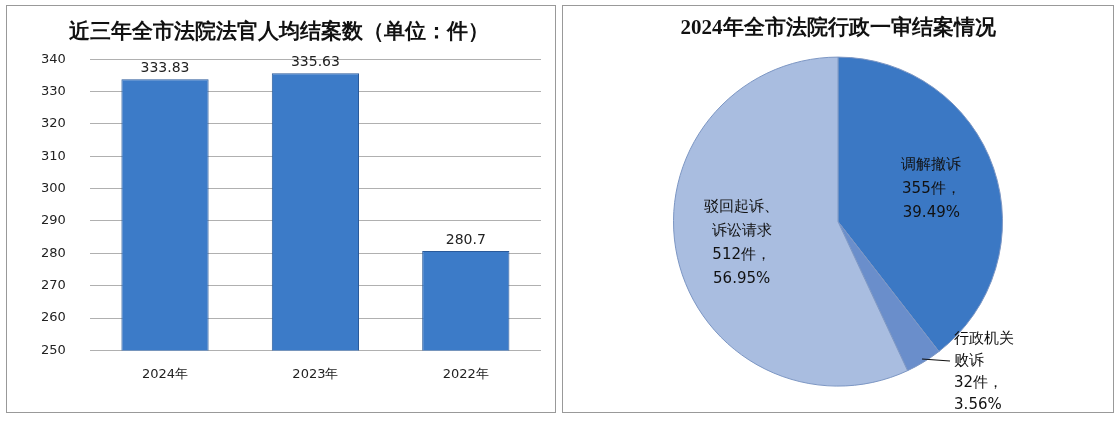 This screenshot has height=422, width=1118. What do you see at coordinates (53, 349) in the screenshot?
I see `y-tick-label: 250` at bounding box center [53, 349].